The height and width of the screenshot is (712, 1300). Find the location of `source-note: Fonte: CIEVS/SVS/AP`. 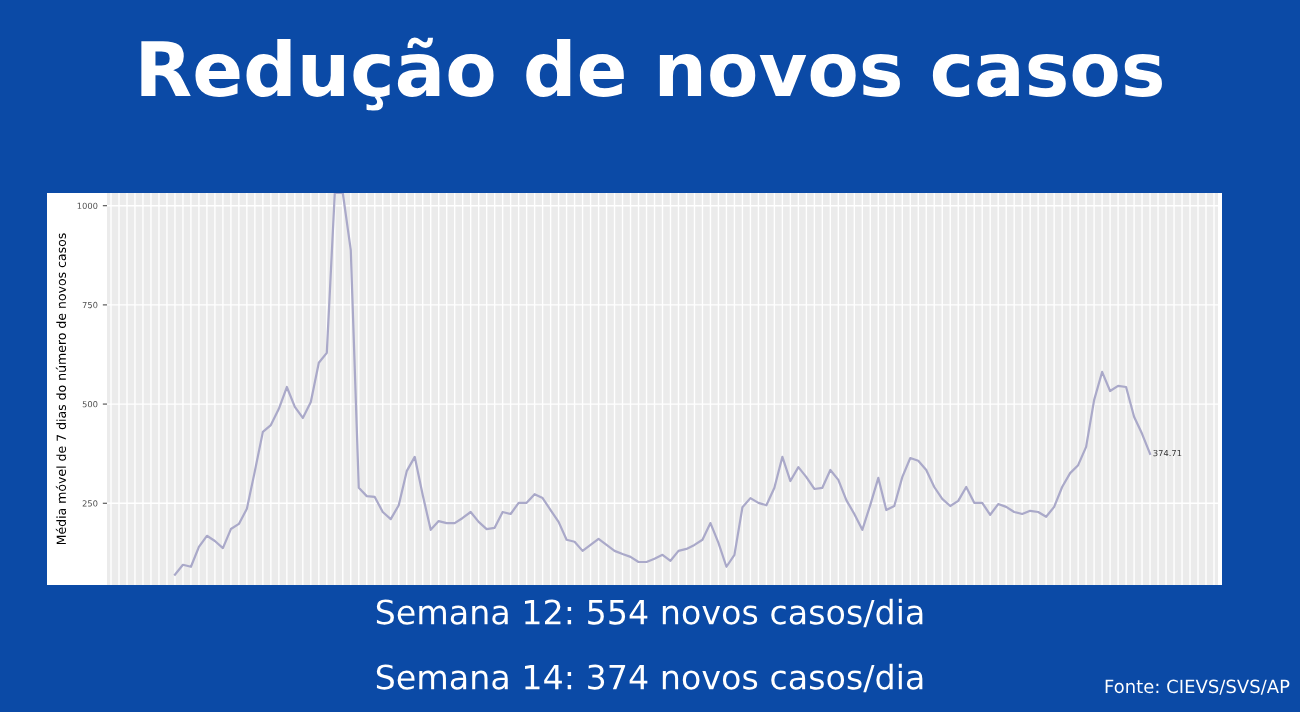

source-note: Fonte: CIEVS/SVS/AP is located at coordinates (1197, 687).